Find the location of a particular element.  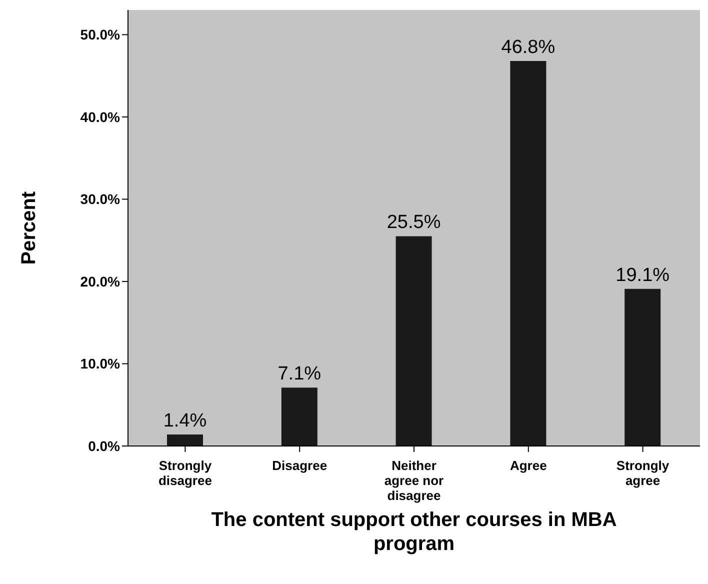

y-tick-label: 20.0% is located at coordinates (100, 281).